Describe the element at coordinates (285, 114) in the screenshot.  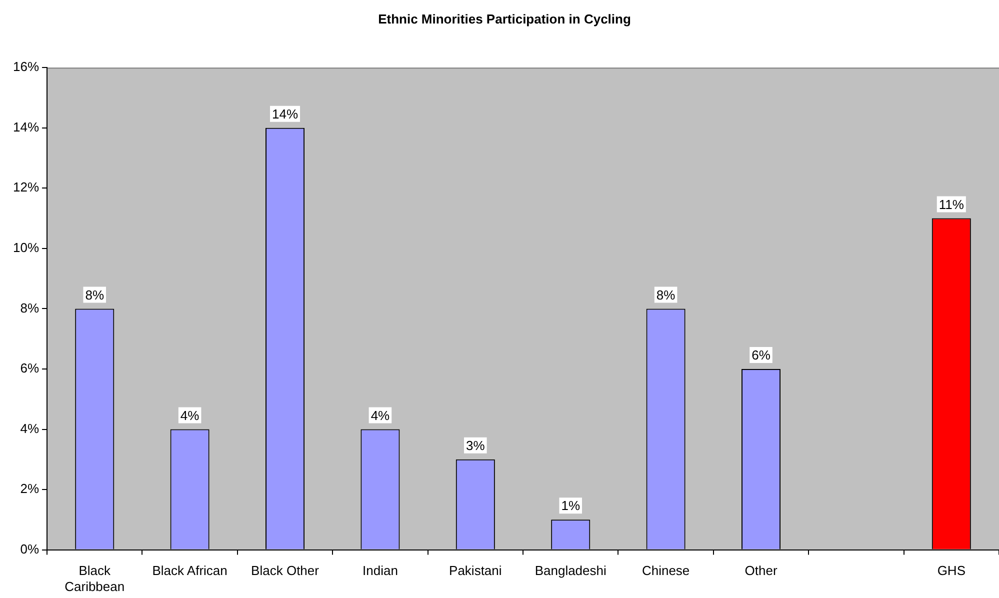
I see `data-label: 14%` at that location.